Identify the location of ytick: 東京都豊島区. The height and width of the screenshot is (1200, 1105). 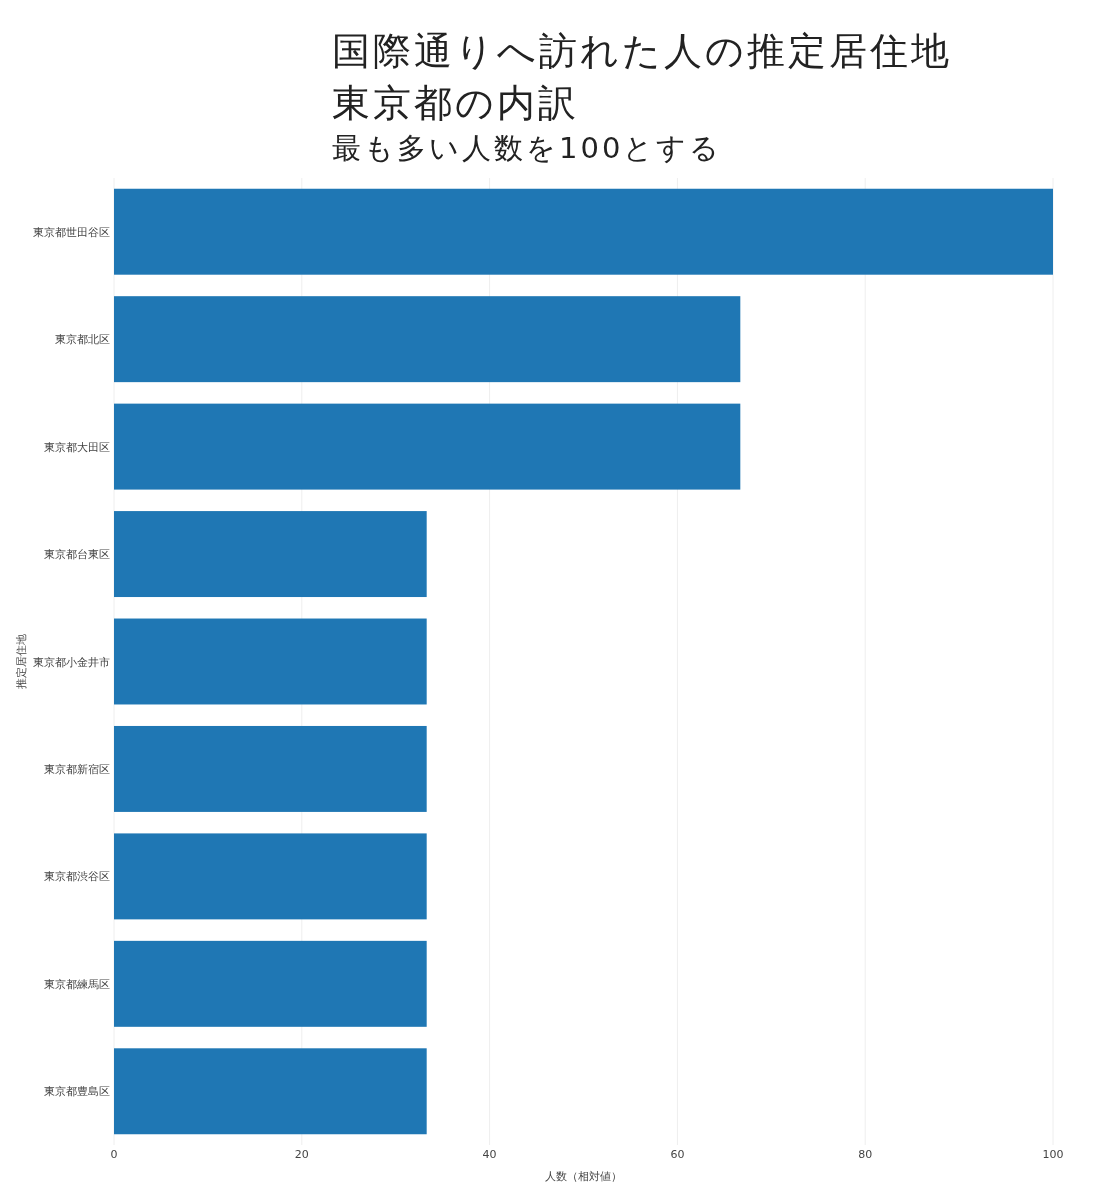
(77, 1092).